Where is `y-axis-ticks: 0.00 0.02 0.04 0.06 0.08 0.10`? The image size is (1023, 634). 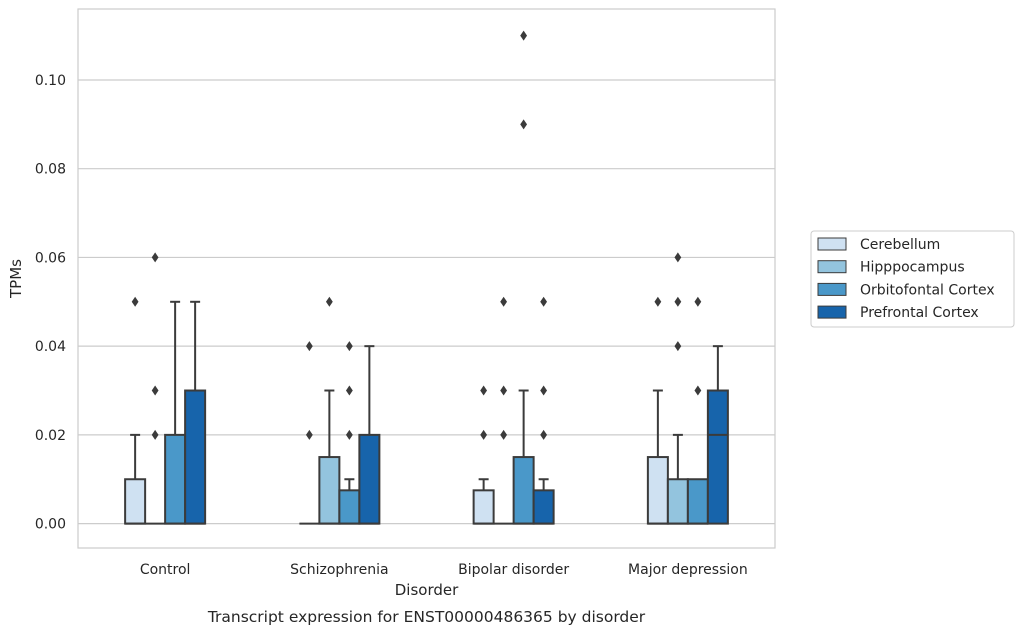 y-axis-ticks: 0.00 0.02 0.04 0.06 0.08 0.10 is located at coordinates (50, 303).